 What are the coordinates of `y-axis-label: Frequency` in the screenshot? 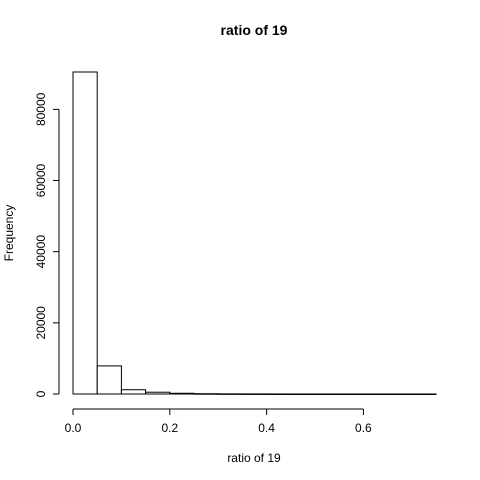 It's located at (9, 233).